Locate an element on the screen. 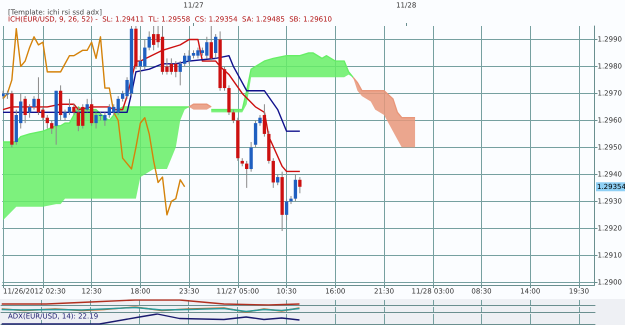 This screenshot has width=625, height=325. line-series is located at coordinates (151, 93).